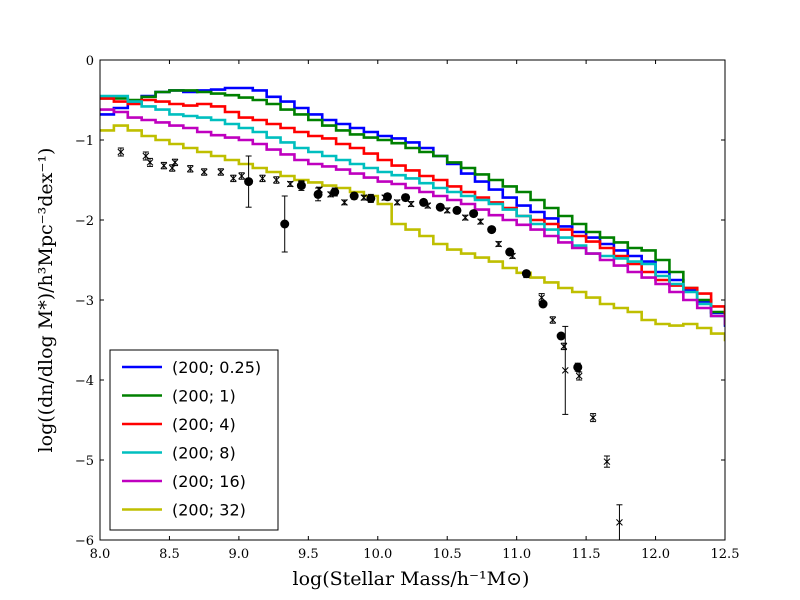 Image resolution: width=800 pixels, height=600 pixels. I want to click on y-axis-label: log((dn/dlog M*)/h³Mpc⁻³dex⁻¹), so click(46, 300).